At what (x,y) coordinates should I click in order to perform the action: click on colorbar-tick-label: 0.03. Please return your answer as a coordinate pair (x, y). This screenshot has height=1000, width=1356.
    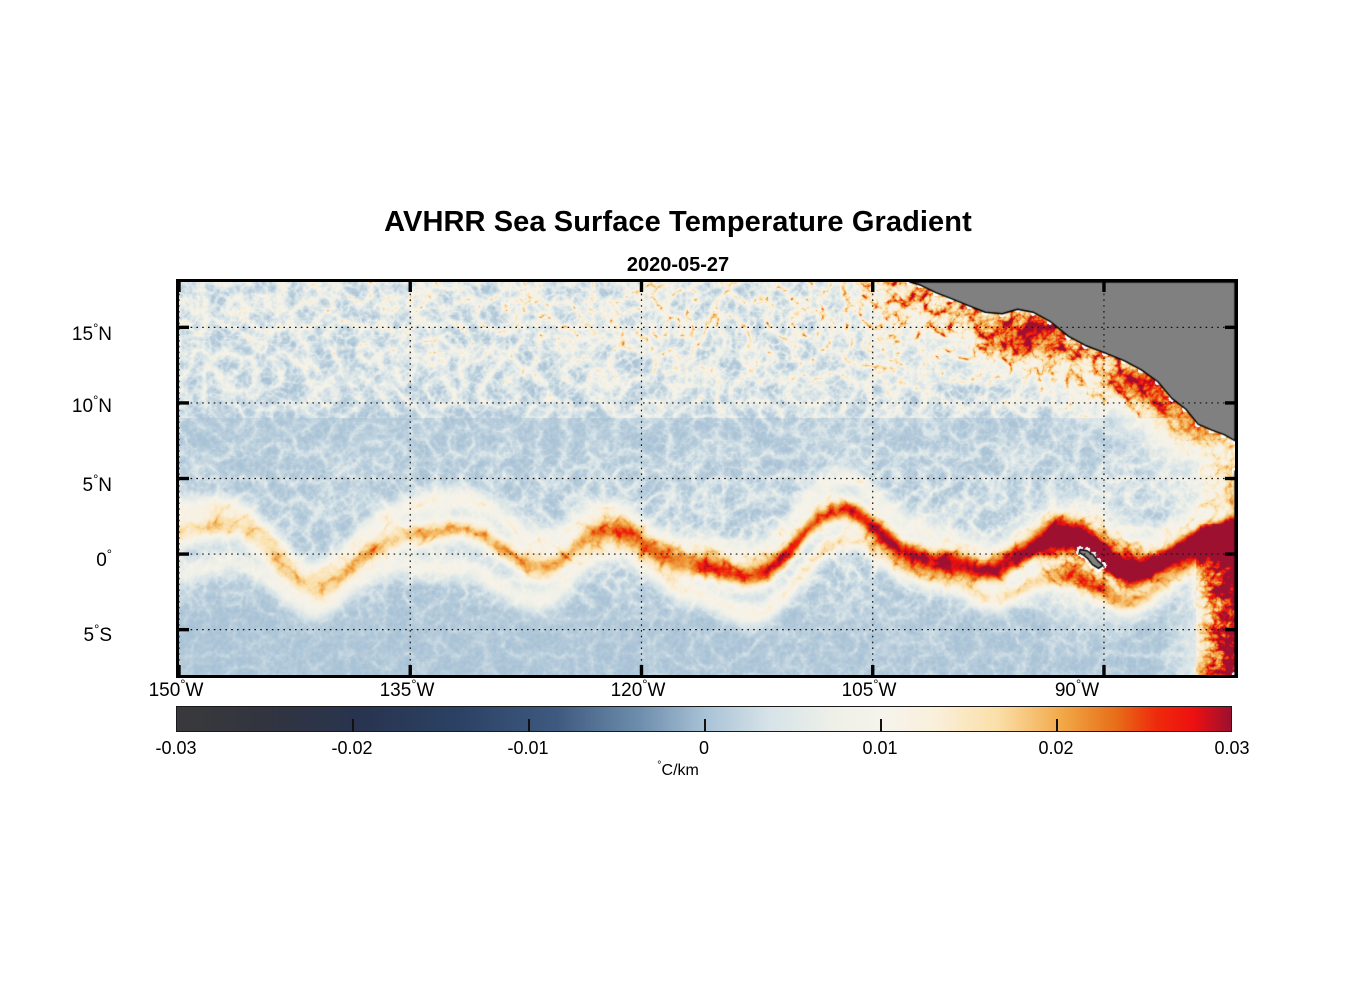
    Looking at the image, I should click on (1232, 748).